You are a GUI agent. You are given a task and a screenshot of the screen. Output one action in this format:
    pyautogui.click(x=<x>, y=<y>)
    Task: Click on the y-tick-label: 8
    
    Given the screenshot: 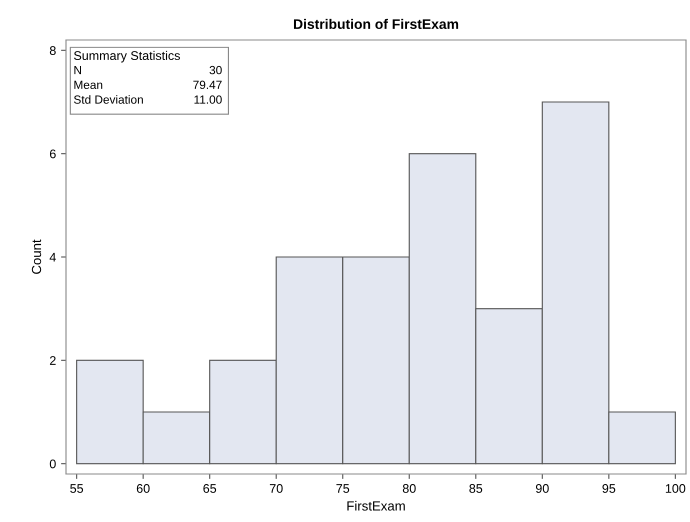 What is the action you would take?
    pyautogui.click(x=53, y=50)
    